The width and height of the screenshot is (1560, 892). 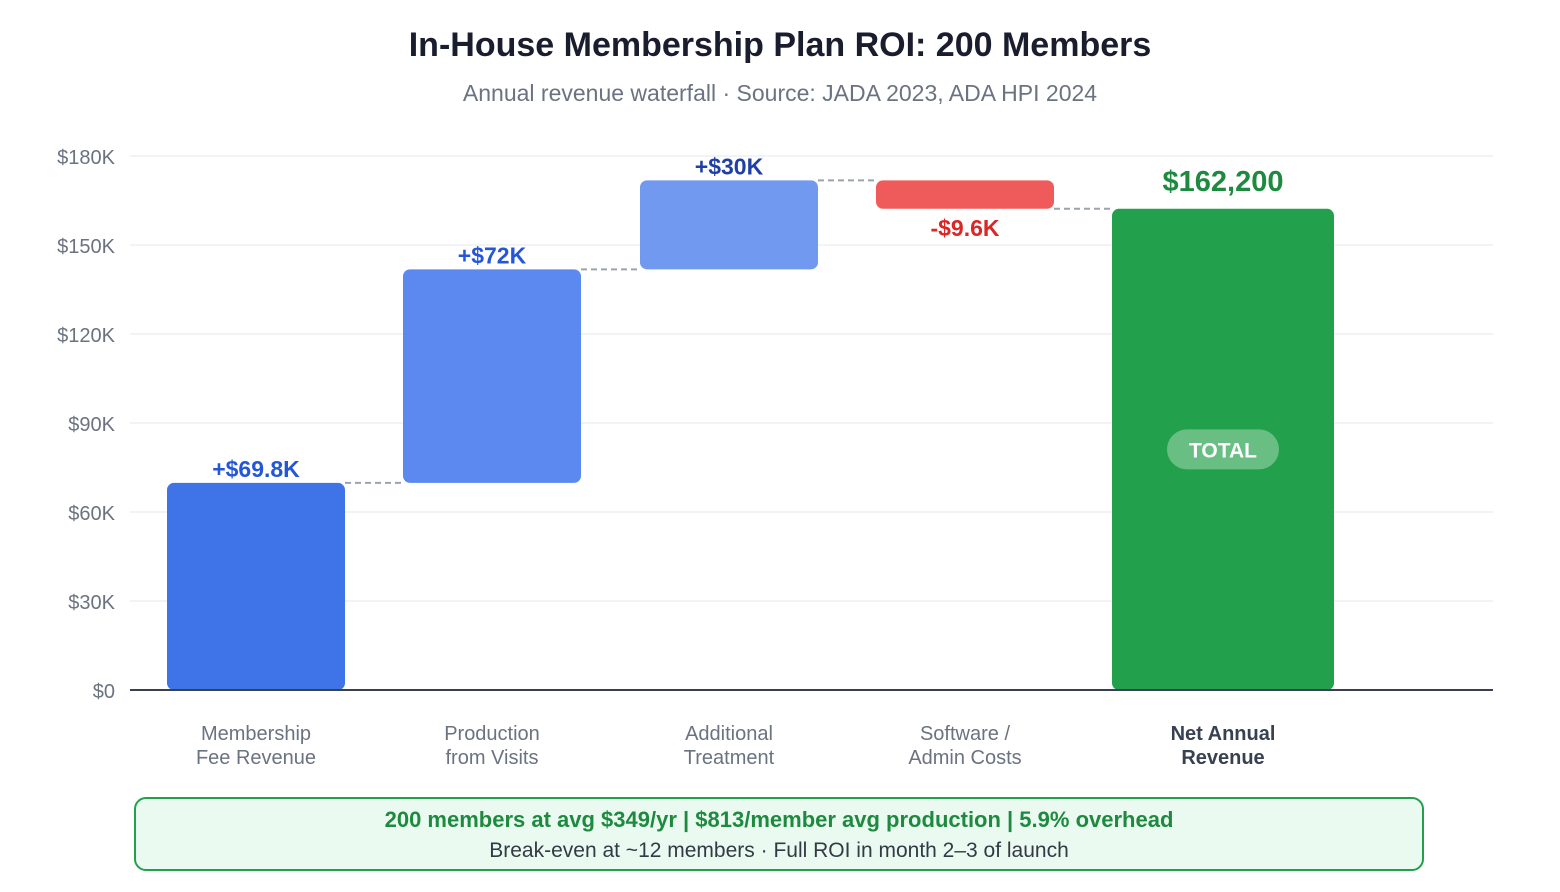 I want to click on value-label: +$69.8K, so click(x=256, y=469).